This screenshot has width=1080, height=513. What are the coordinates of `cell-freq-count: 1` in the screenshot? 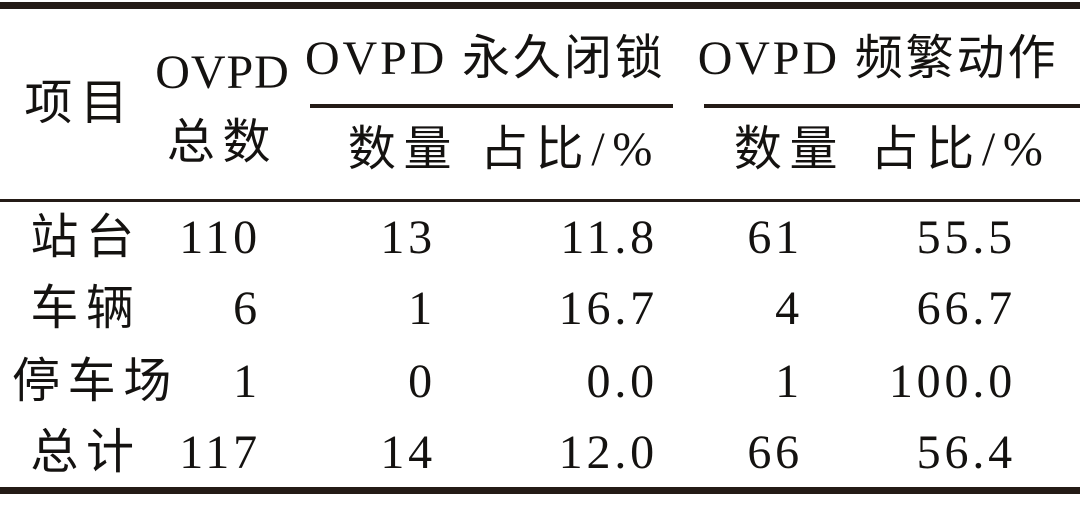 It's located at (789, 381).